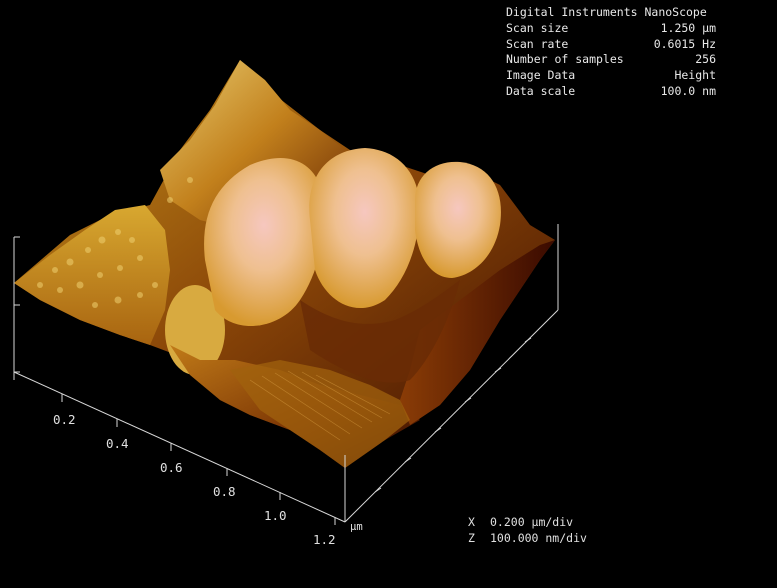  What do you see at coordinates (531, 522) in the screenshot?
I see `x-scale-value: 0.200 µm/div` at bounding box center [531, 522].